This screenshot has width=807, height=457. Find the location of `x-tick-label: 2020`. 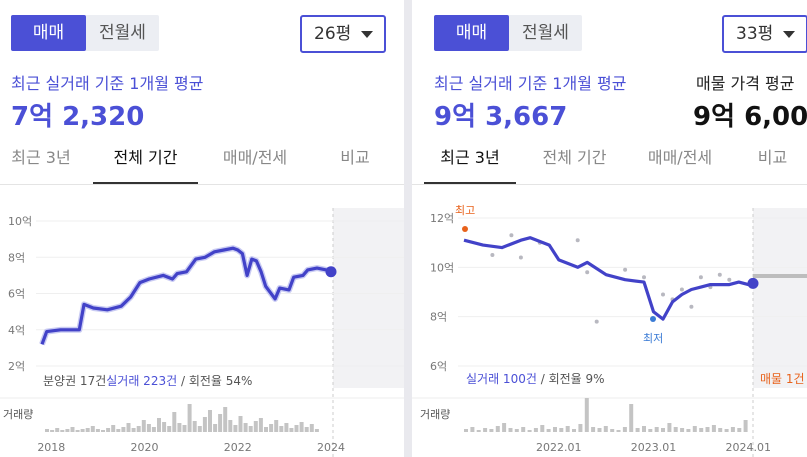

x-tick-label: 2020 is located at coordinates (145, 447).